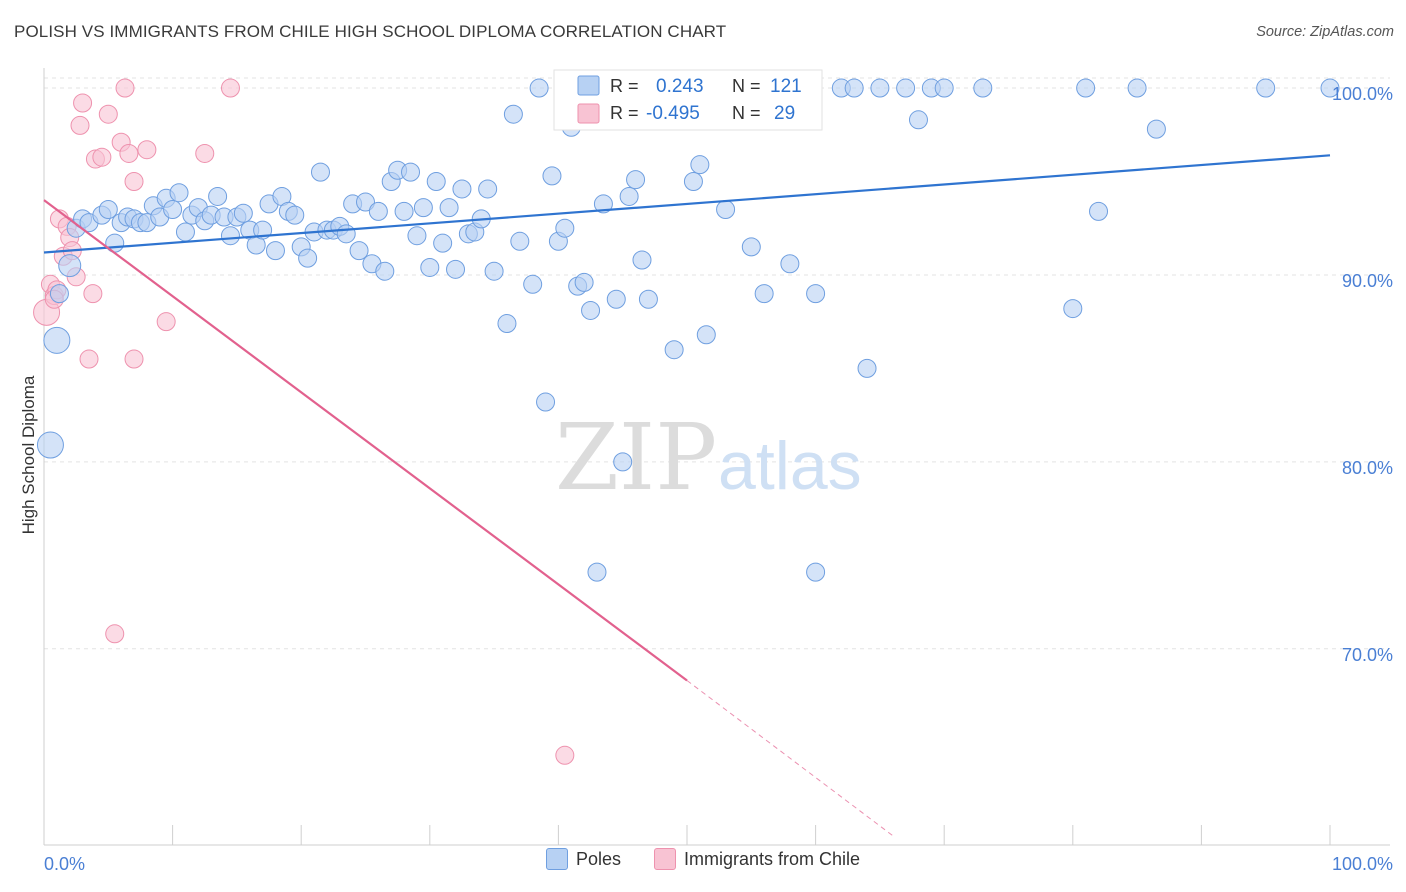 This screenshot has width=1406, height=892. Describe the element at coordinates (665, 859) in the screenshot. I see `legend-chile-swatch` at that location.